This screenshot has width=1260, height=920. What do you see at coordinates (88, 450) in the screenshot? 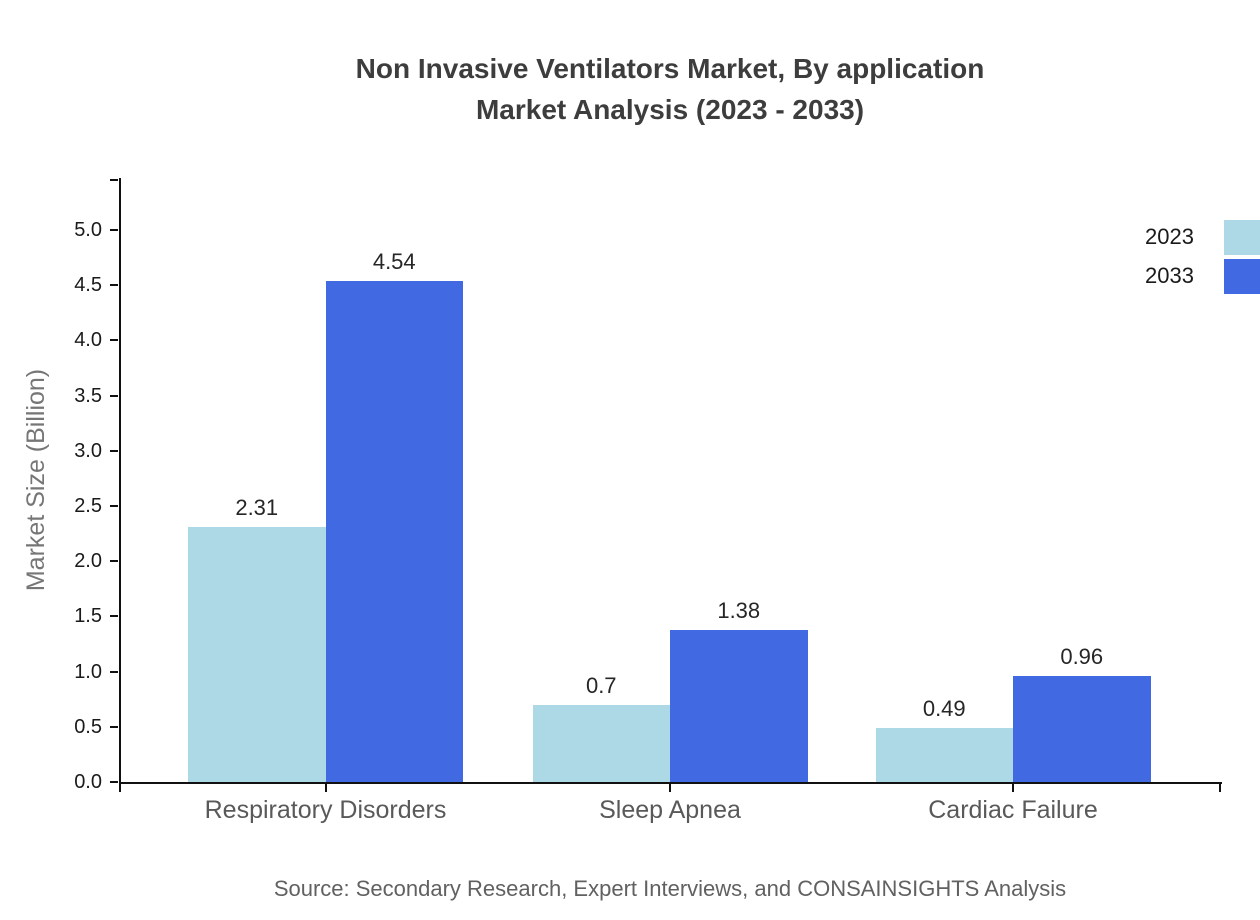
I see `y-tick-label: 3.0` at bounding box center [88, 450].